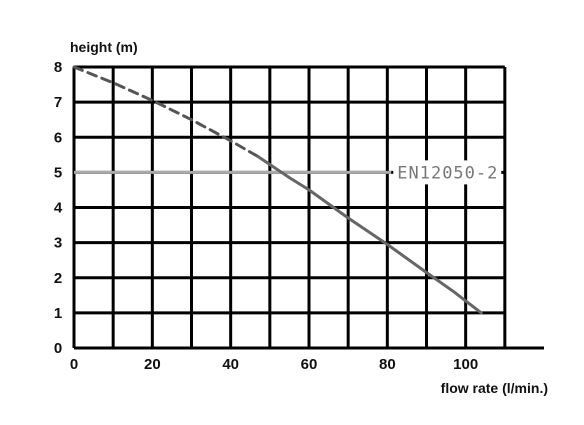 The width and height of the screenshot is (584, 425). What do you see at coordinates (58, 172) in the screenshot?
I see `y-tick-label: 5` at bounding box center [58, 172].